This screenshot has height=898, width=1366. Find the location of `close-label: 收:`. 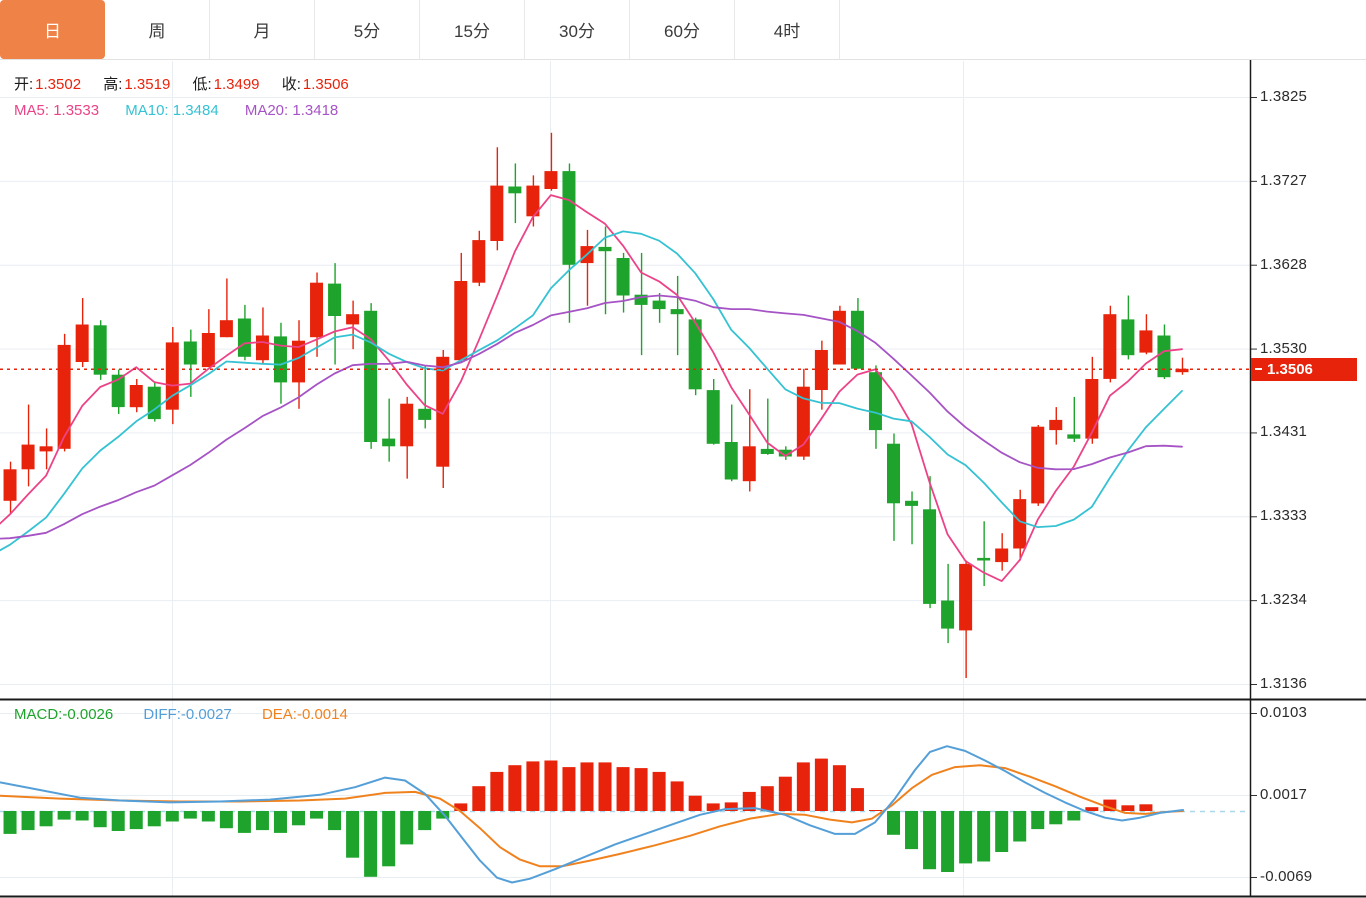

close-label: 收: is located at coordinates (291, 84).